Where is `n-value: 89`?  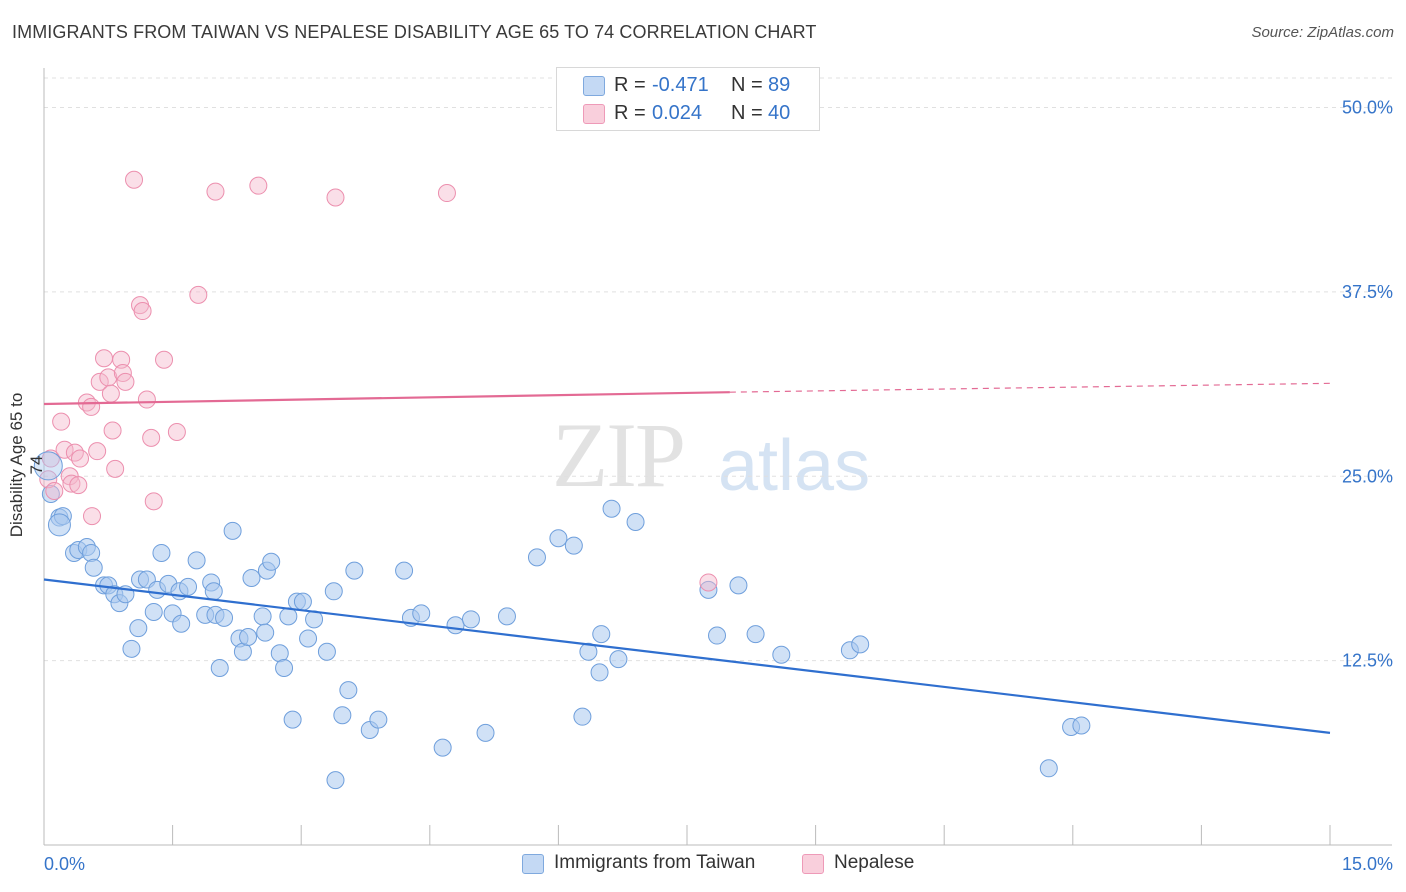 n-value: 89 is located at coordinates (779, 85).